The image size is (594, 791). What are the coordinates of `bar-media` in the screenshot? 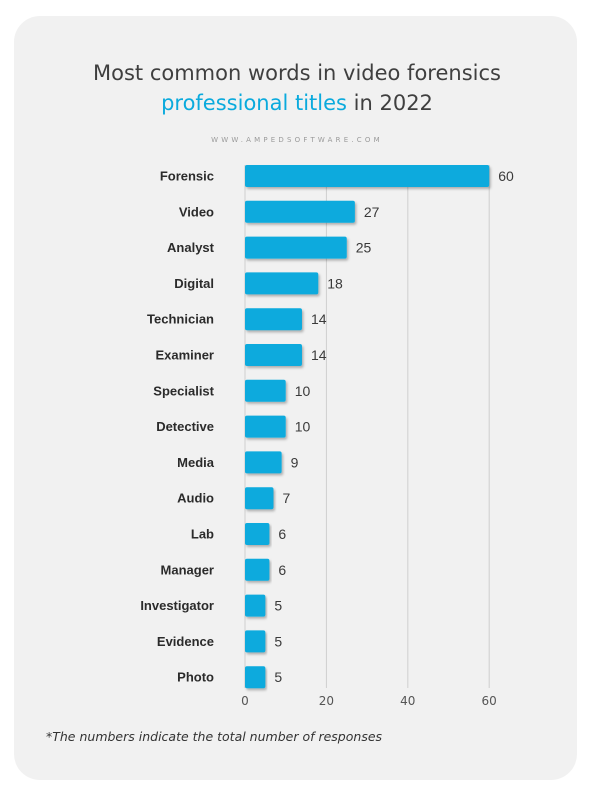 It's located at (263, 462).